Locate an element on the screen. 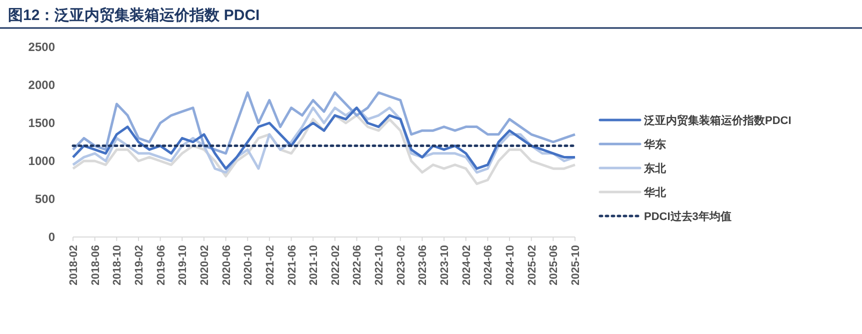 The image size is (862, 334). x-tick-label: 2018-02 is located at coordinates (74, 265).